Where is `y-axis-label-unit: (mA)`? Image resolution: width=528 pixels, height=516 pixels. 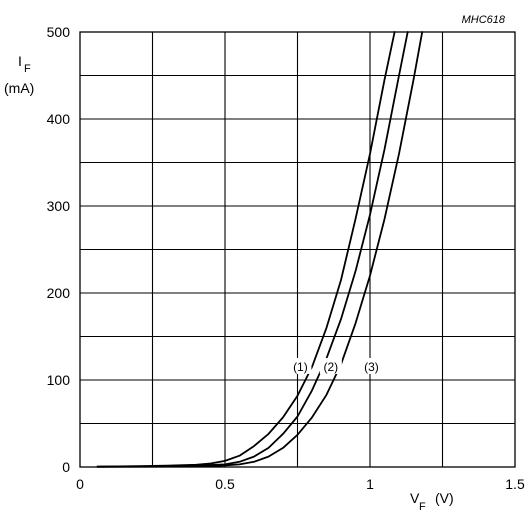 y-axis-label-unit: (mA) is located at coordinates (19, 88).